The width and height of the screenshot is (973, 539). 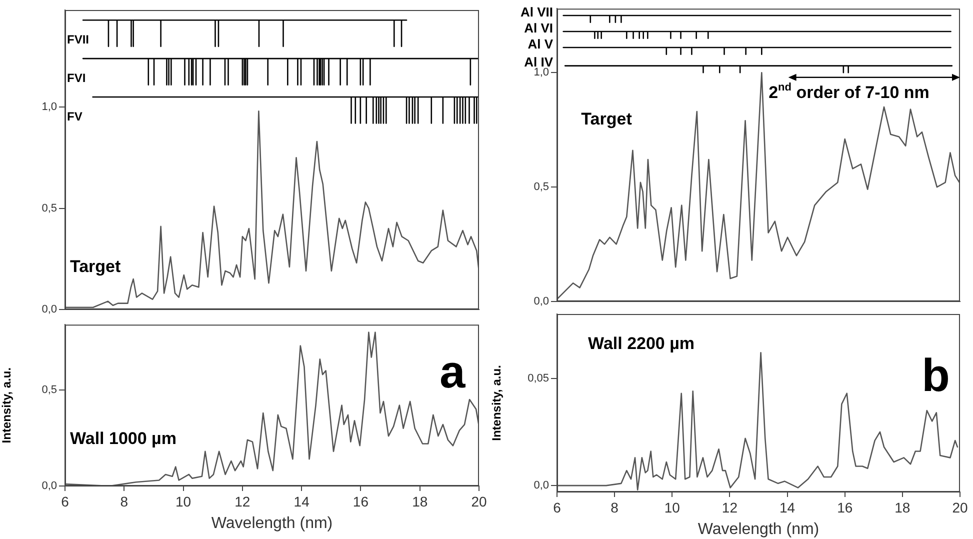 I want to click on series-label: FVII, so click(x=78, y=39).